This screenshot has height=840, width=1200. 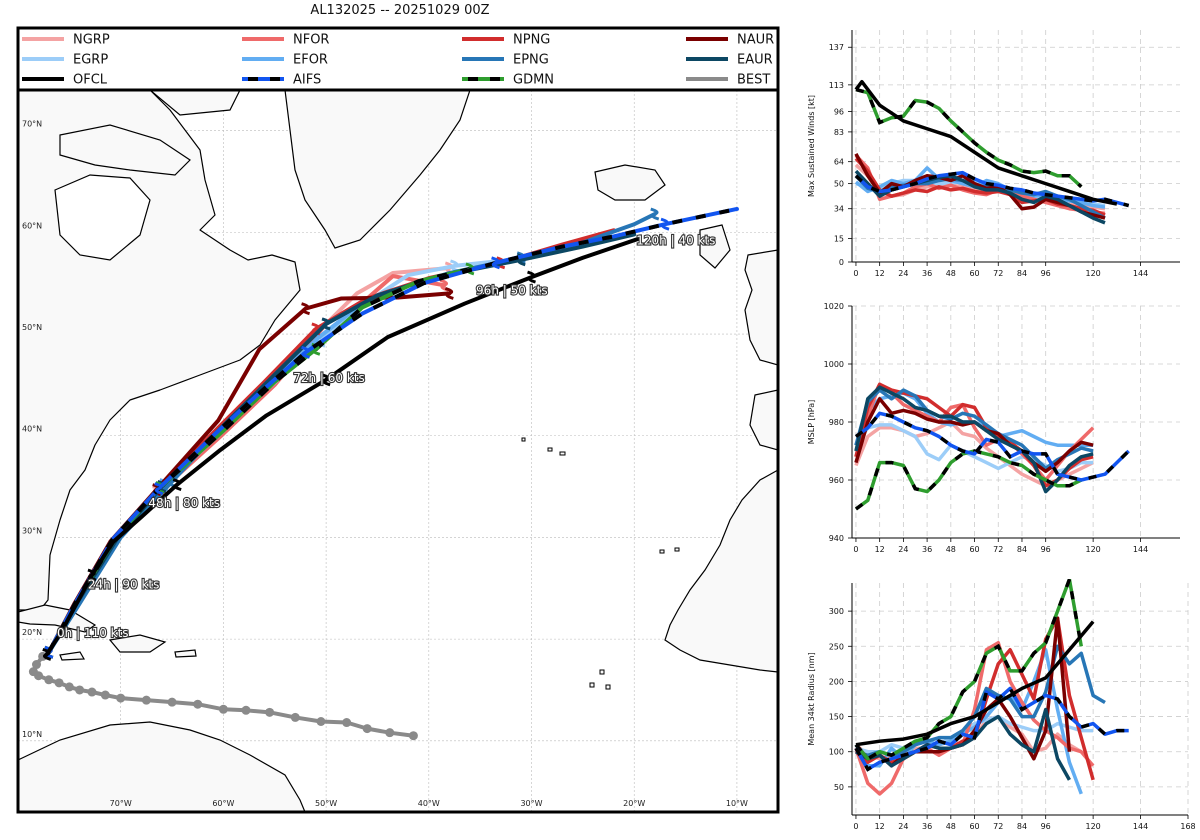 What do you see at coordinates (102, 217) in the screenshot?
I see `hudson-bay-water` at bounding box center [102, 217].